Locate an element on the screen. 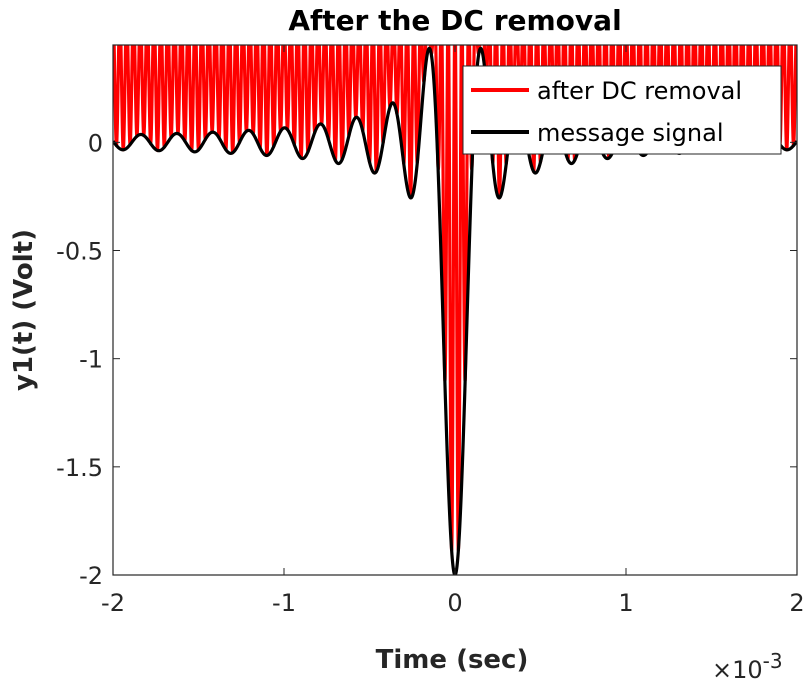  x-axis-exponent-base: ×10 is located at coordinates (737, 669).